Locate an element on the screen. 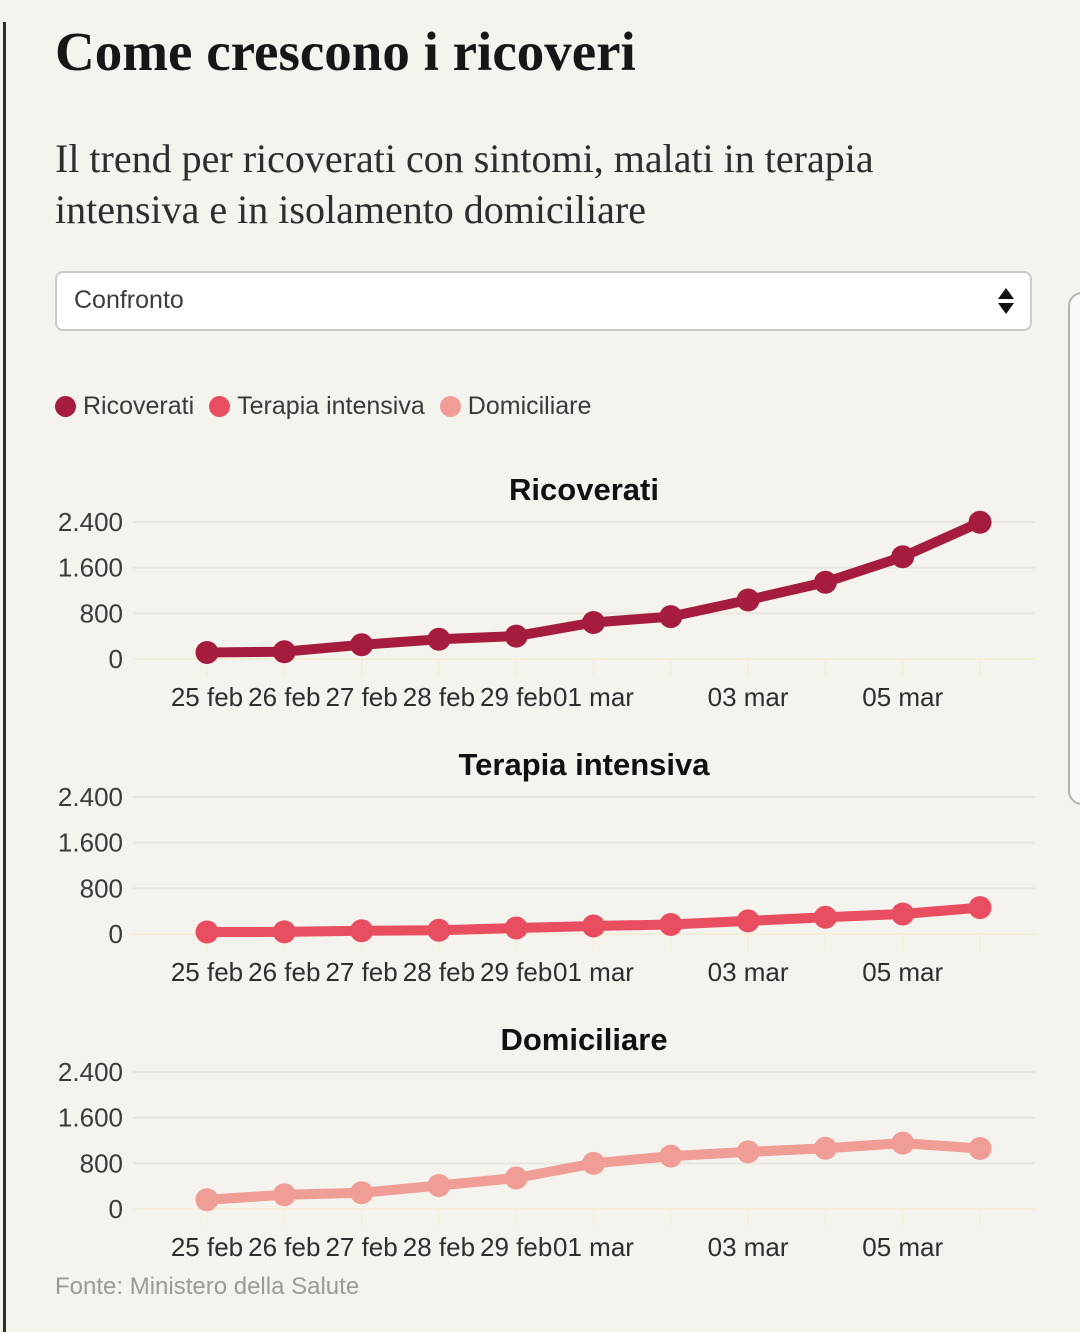 The height and width of the screenshot is (1332, 1080). select-value: Confronto is located at coordinates (129, 300).